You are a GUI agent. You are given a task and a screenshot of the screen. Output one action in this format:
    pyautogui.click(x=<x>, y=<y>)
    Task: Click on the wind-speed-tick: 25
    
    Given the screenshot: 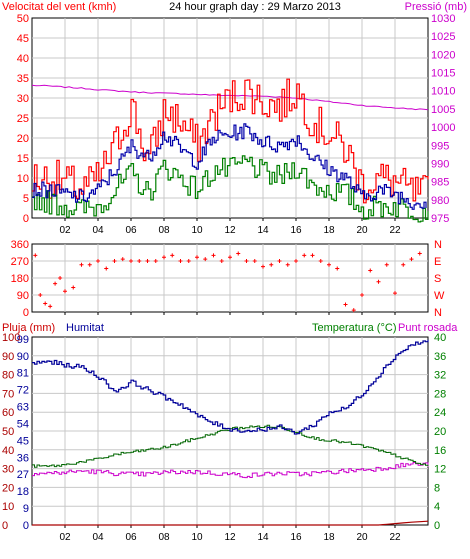 What is the action you would take?
    pyautogui.click(x=23, y=119)
    